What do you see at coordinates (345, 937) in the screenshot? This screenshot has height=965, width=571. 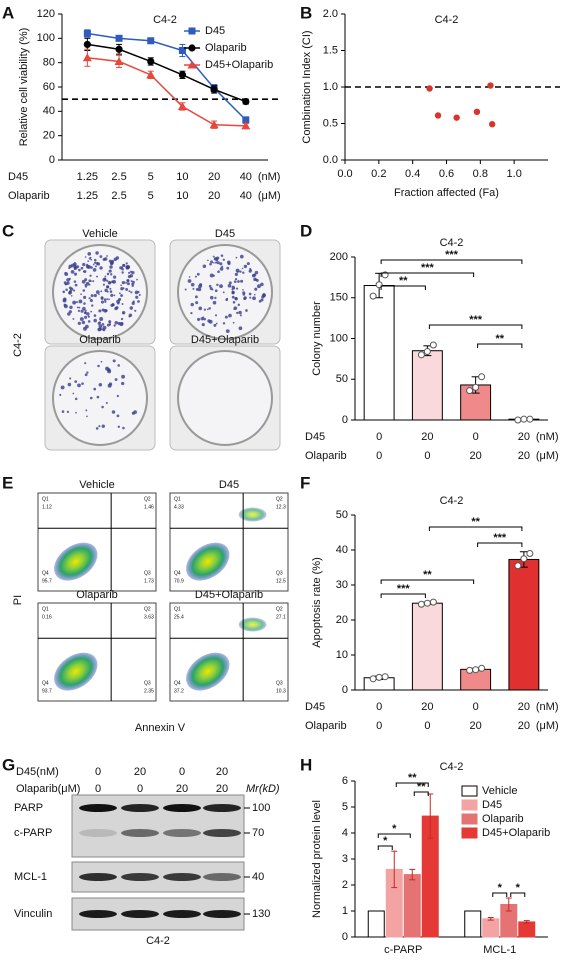 I see `y-tick-label: 0` at bounding box center [345, 937].